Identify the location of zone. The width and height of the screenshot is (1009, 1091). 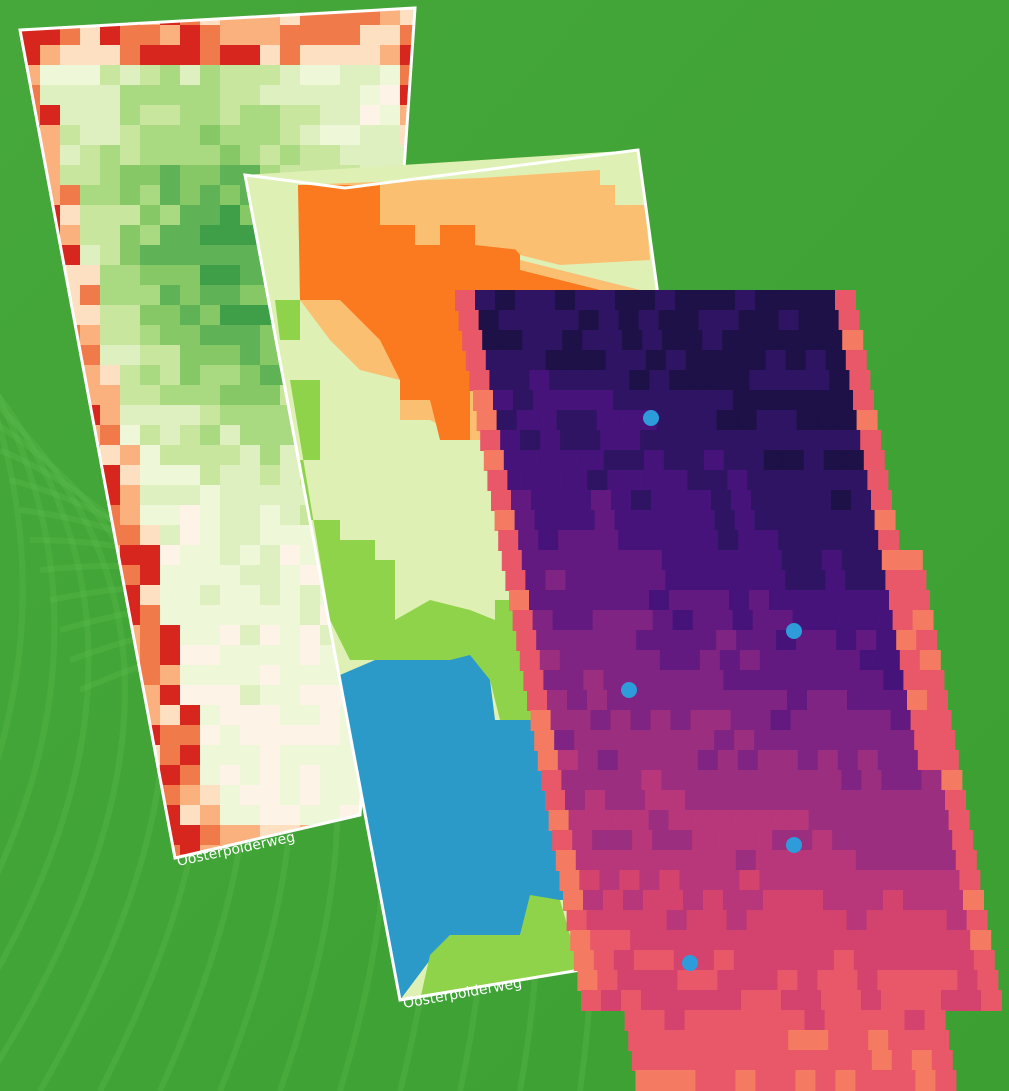
(500, 947).